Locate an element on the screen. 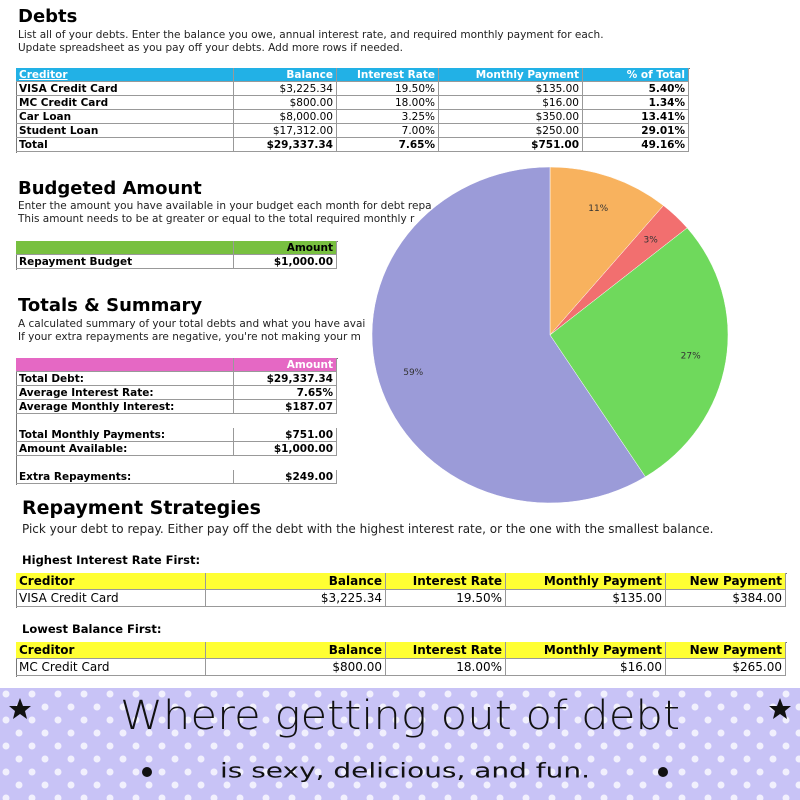  section-title: Debts is located at coordinates (48, 16).